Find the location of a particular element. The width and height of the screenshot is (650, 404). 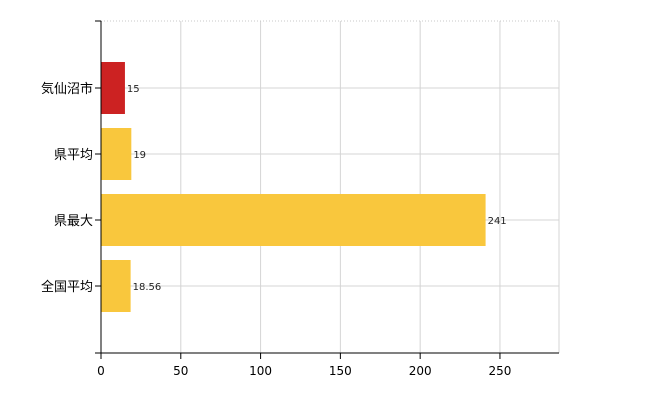

y-tick-label: 全国平均 is located at coordinates (67, 287).